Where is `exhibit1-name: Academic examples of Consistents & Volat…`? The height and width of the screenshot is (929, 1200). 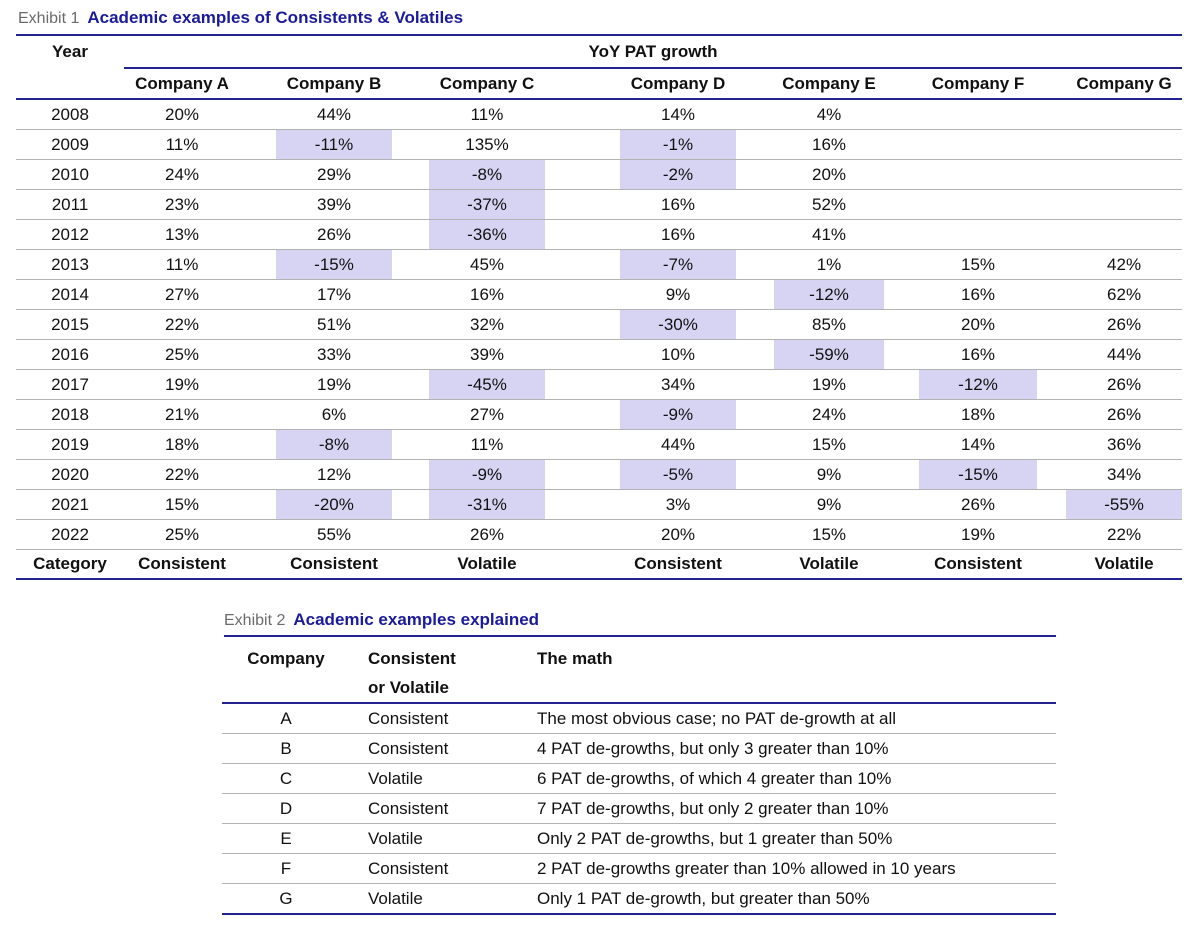 exhibit1-name: Academic examples of Consistents & Volat… is located at coordinates (275, 17).